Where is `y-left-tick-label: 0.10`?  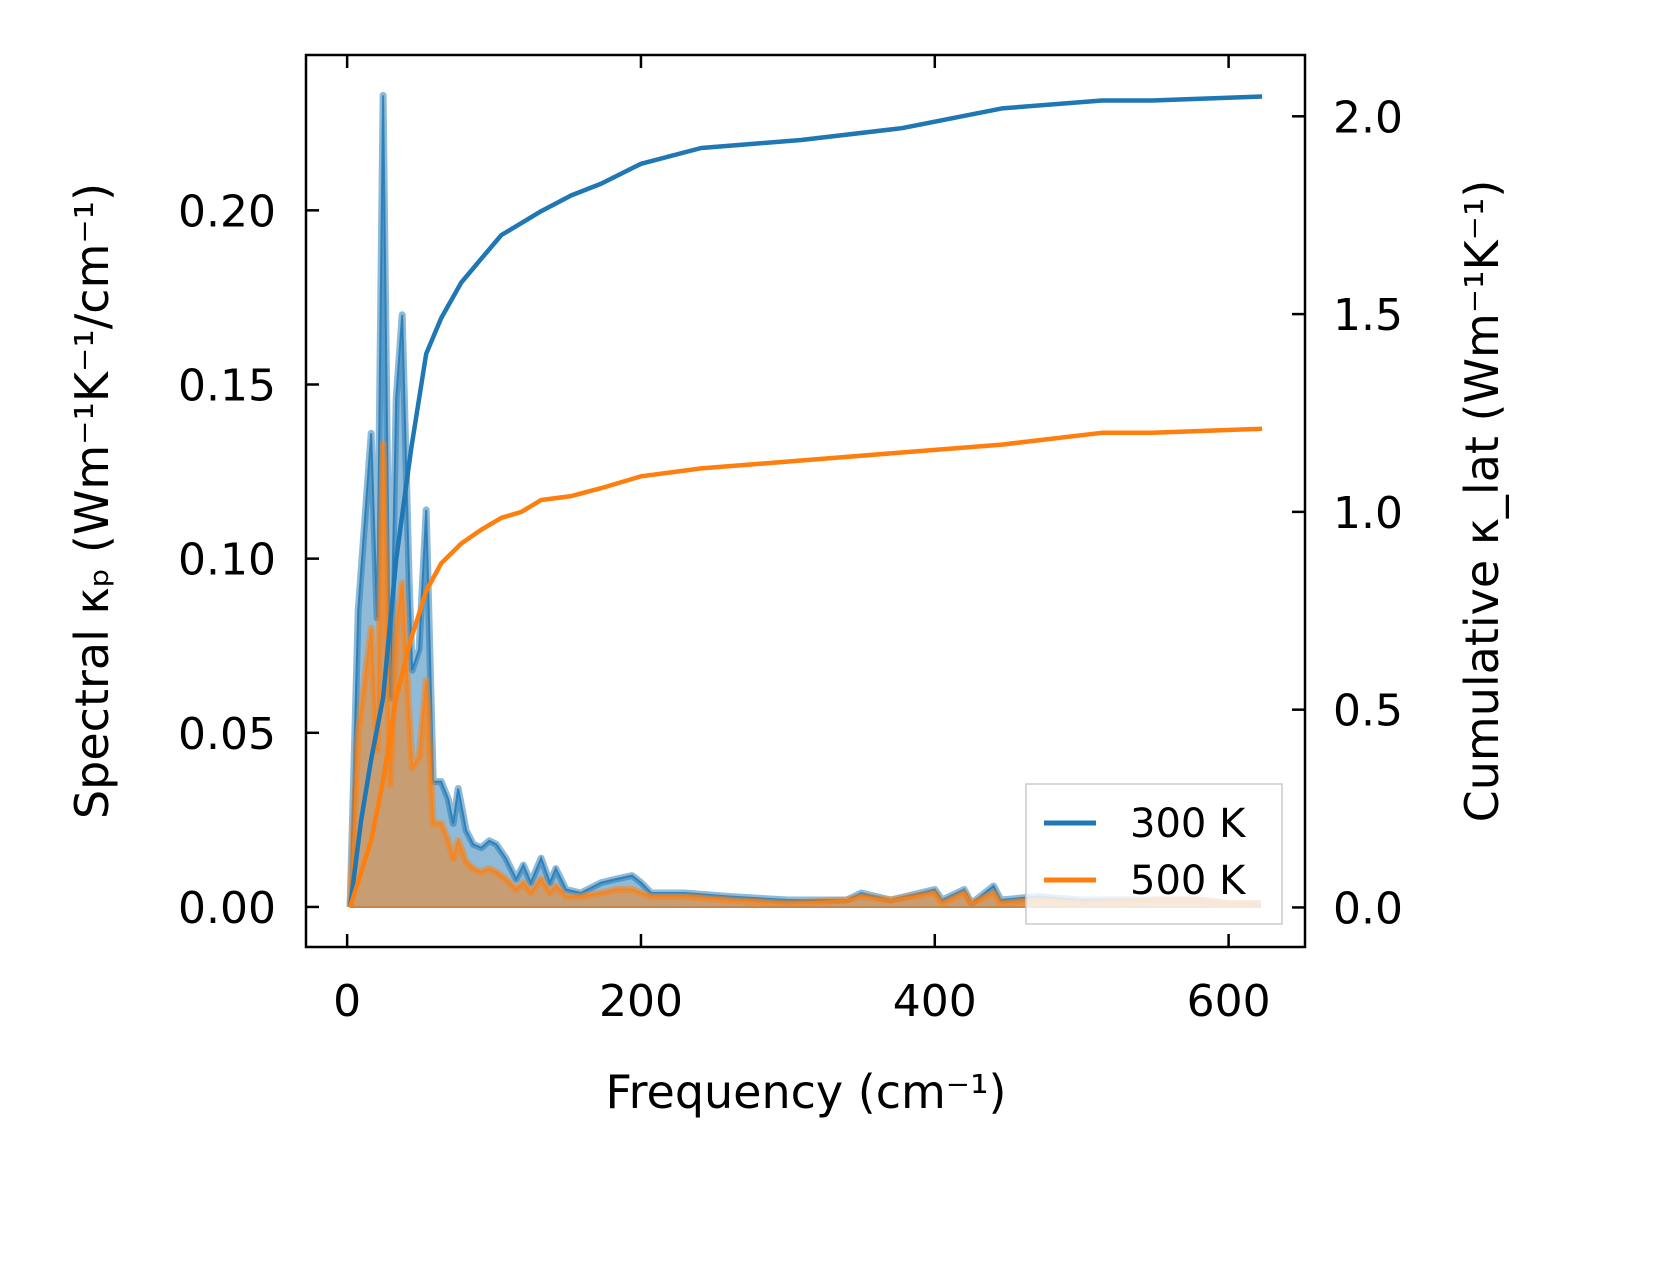 y-left-tick-label: 0.10 is located at coordinates (227, 560).